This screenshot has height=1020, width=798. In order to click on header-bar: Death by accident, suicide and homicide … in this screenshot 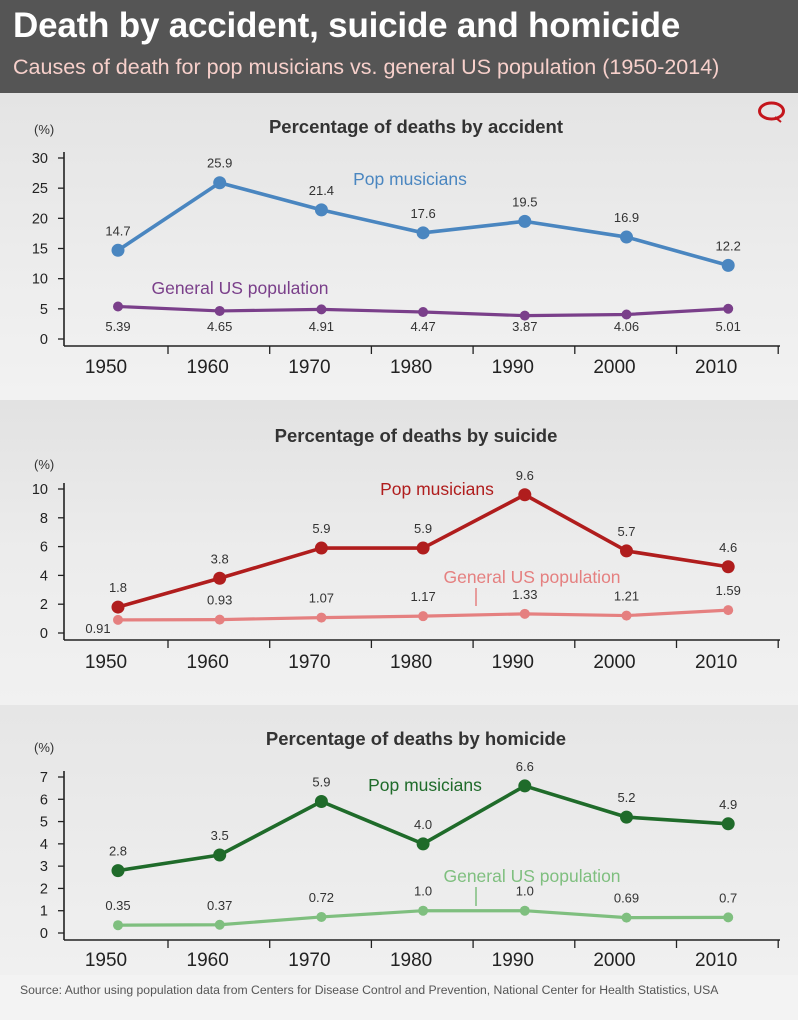, I will do `click(399, 46)`.